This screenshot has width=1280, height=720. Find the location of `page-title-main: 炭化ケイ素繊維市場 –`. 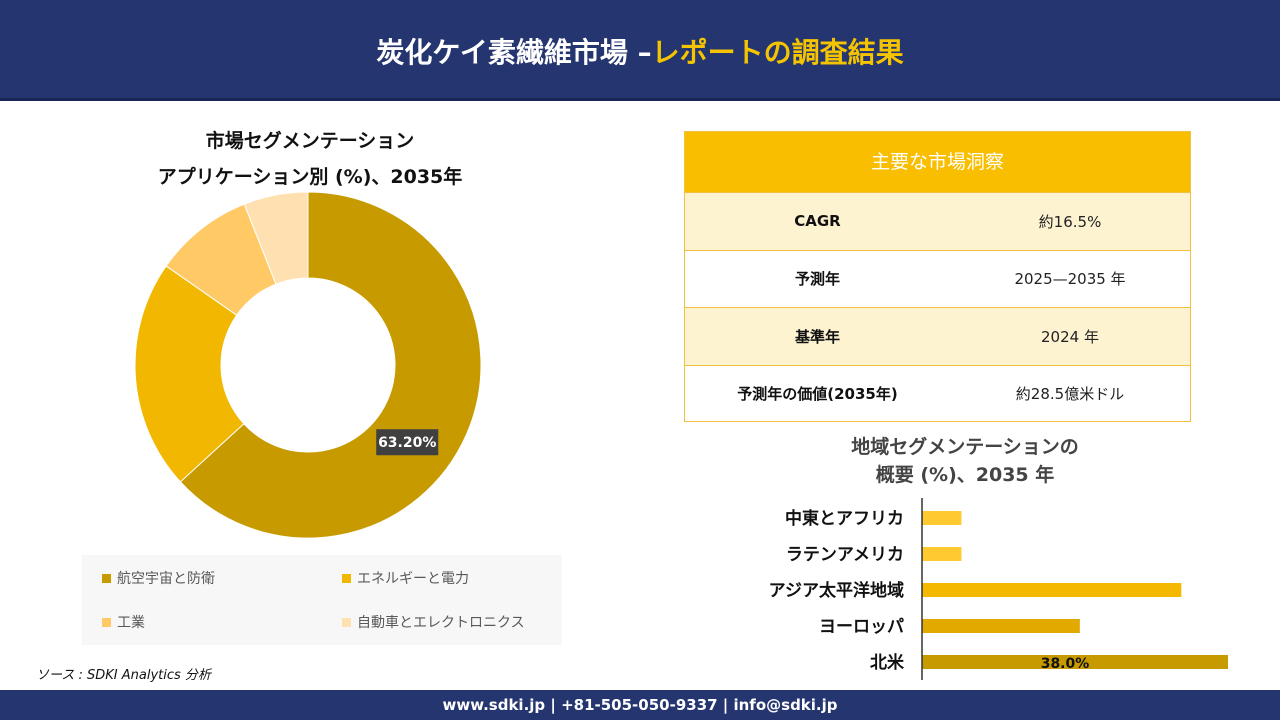

page-title-main: 炭化ケイ素繊維市場 – is located at coordinates (514, 52).